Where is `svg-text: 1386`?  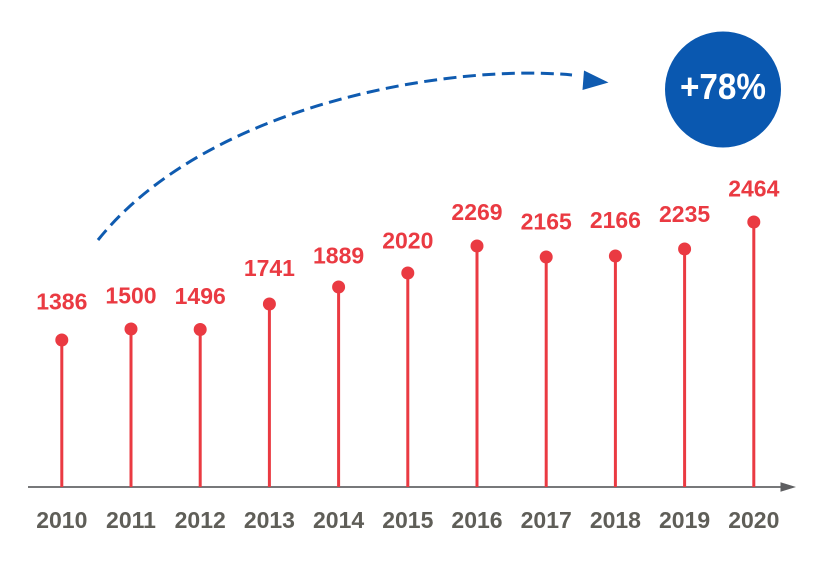 svg-text: 1386 is located at coordinates (61, 302).